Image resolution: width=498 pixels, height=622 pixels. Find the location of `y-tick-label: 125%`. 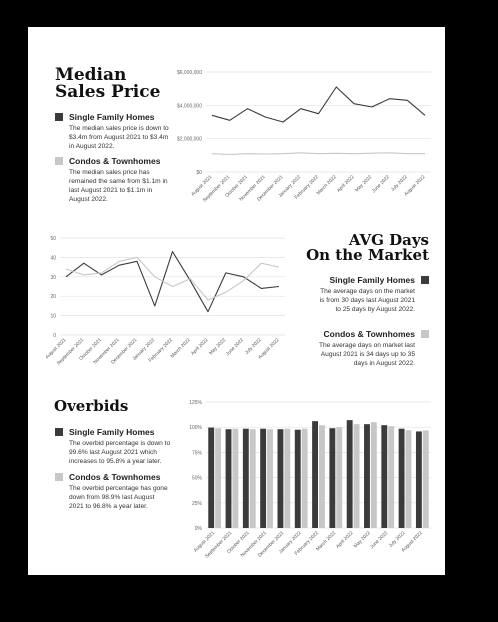

y-tick-label: 125% is located at coordinates (195, 403).